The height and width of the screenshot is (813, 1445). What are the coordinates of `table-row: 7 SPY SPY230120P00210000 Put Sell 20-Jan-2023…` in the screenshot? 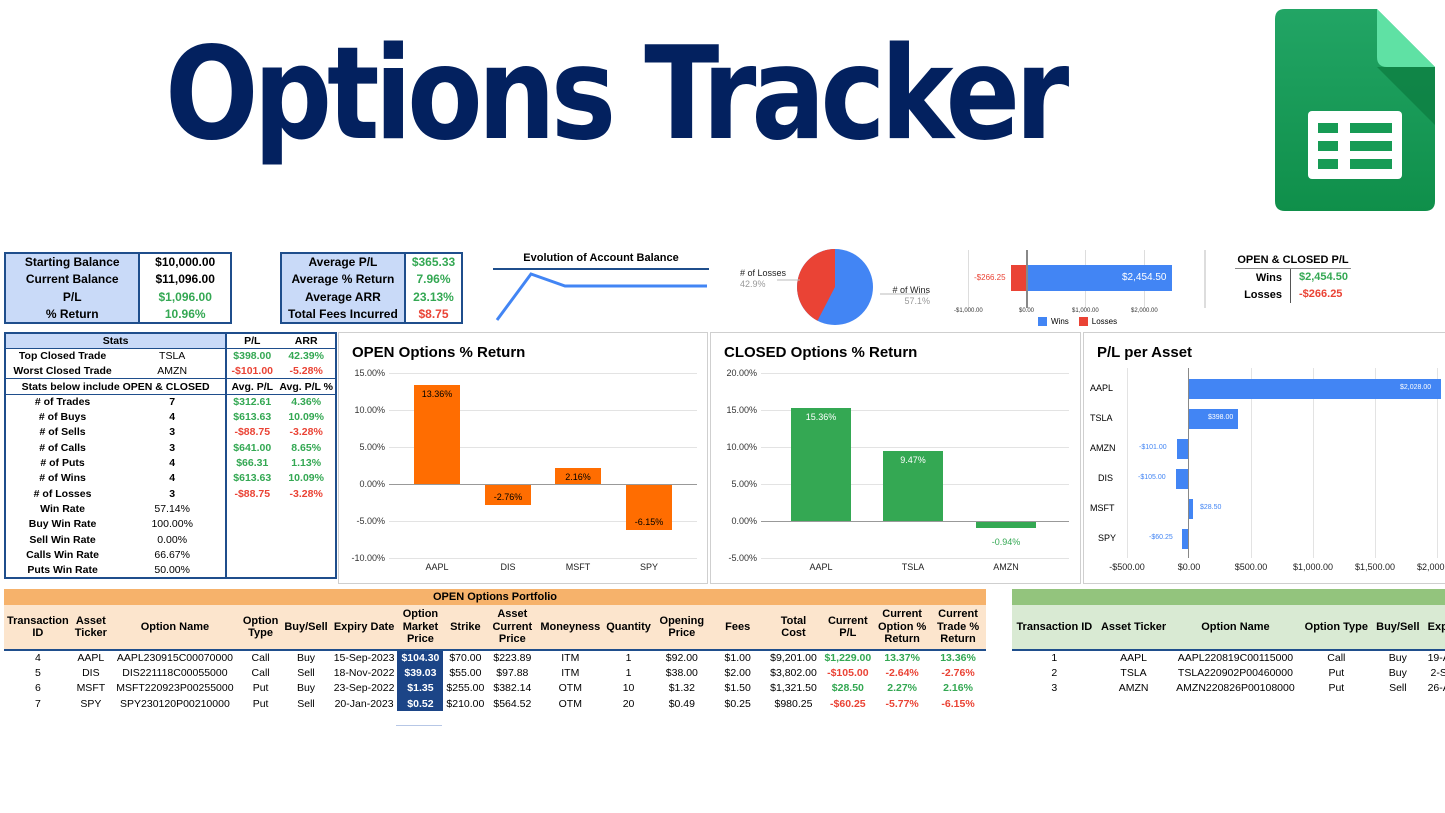 It's located at (495, 703).